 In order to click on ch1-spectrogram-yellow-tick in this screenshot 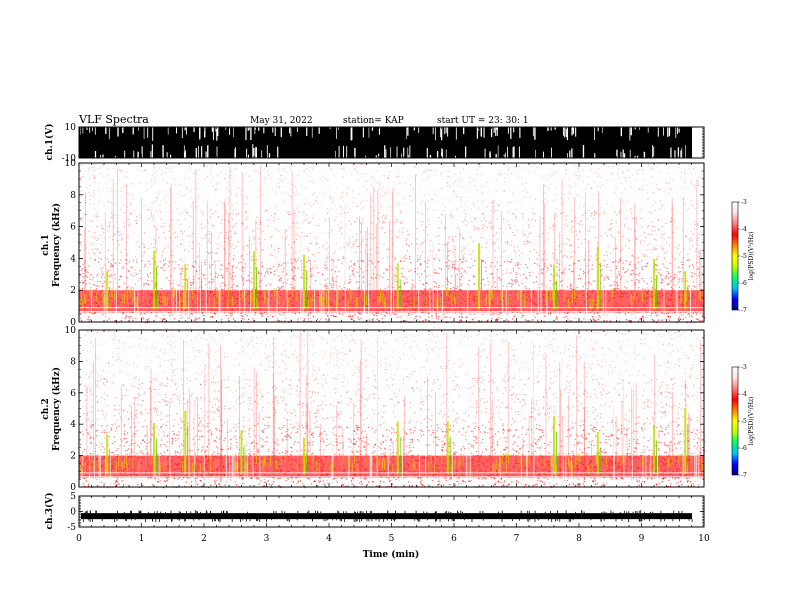, I will do `click(568, 303)`.